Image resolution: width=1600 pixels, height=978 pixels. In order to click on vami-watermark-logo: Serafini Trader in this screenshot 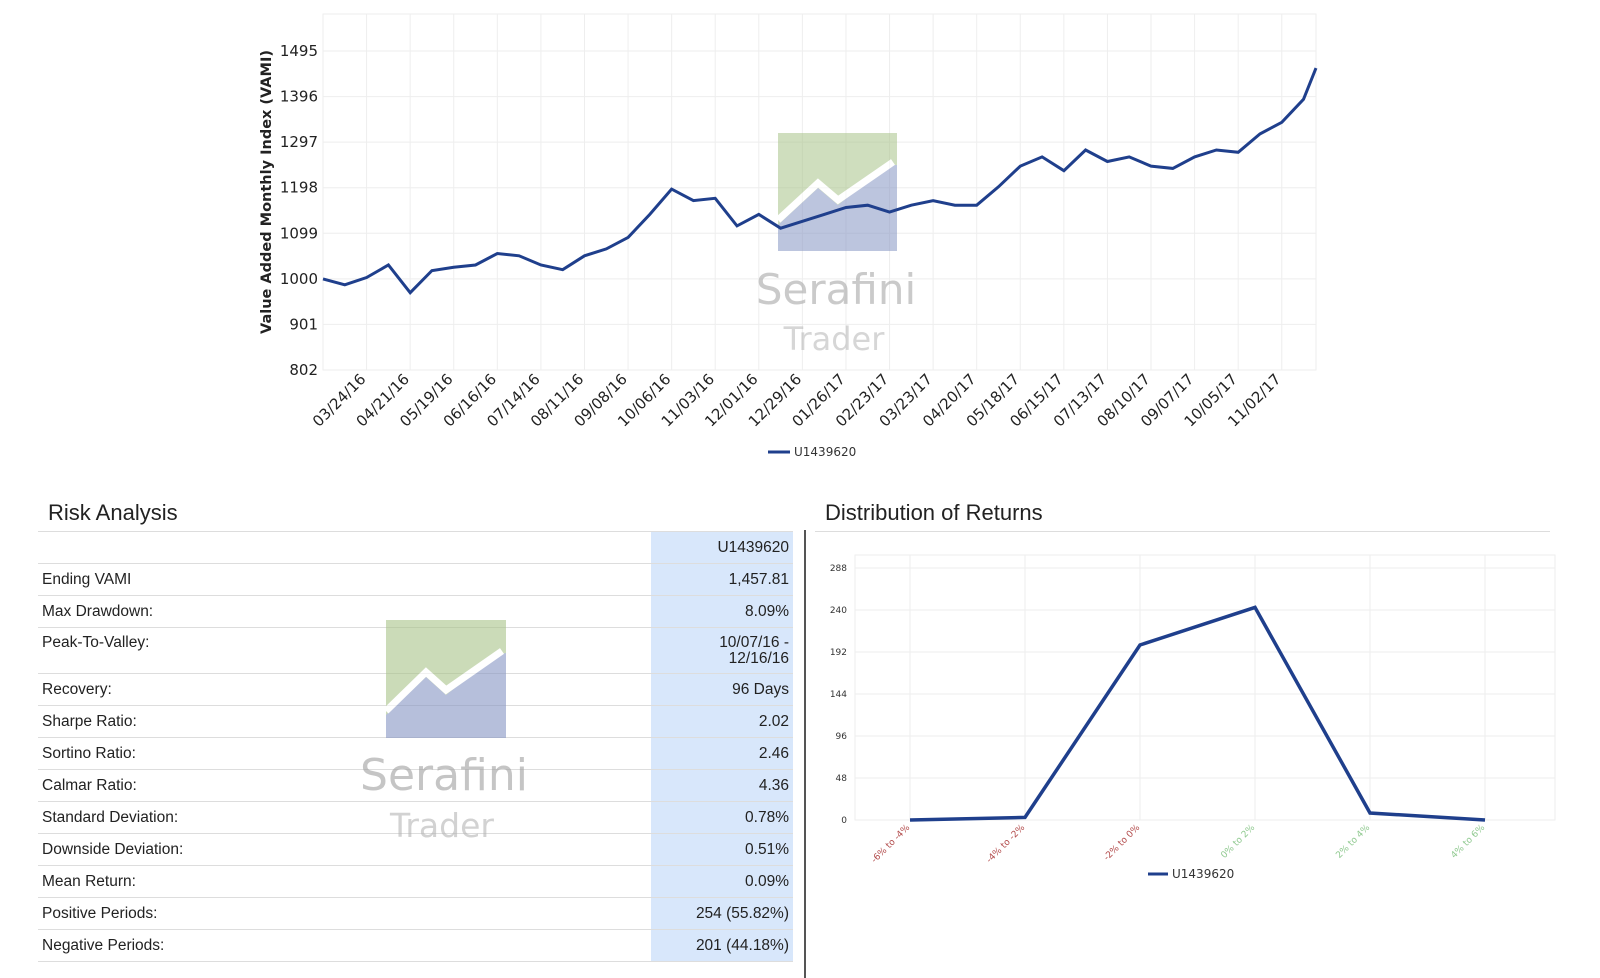, I will do `click(836, 245)`.